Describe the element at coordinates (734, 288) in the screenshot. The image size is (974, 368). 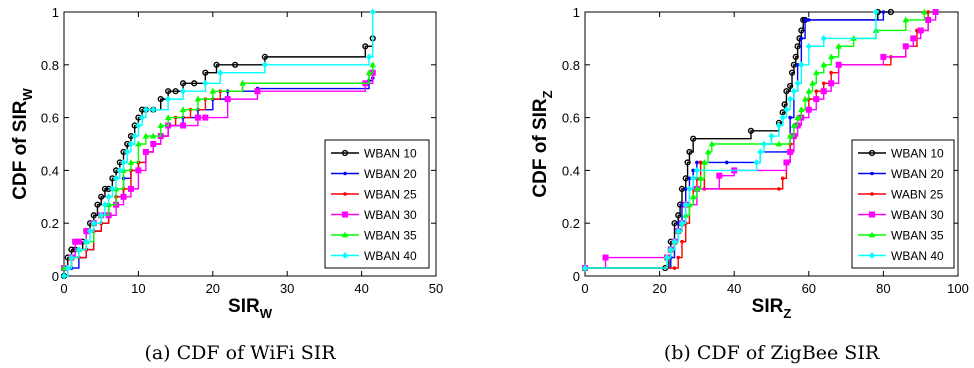
I see `x-tick-label: 40` at that location.